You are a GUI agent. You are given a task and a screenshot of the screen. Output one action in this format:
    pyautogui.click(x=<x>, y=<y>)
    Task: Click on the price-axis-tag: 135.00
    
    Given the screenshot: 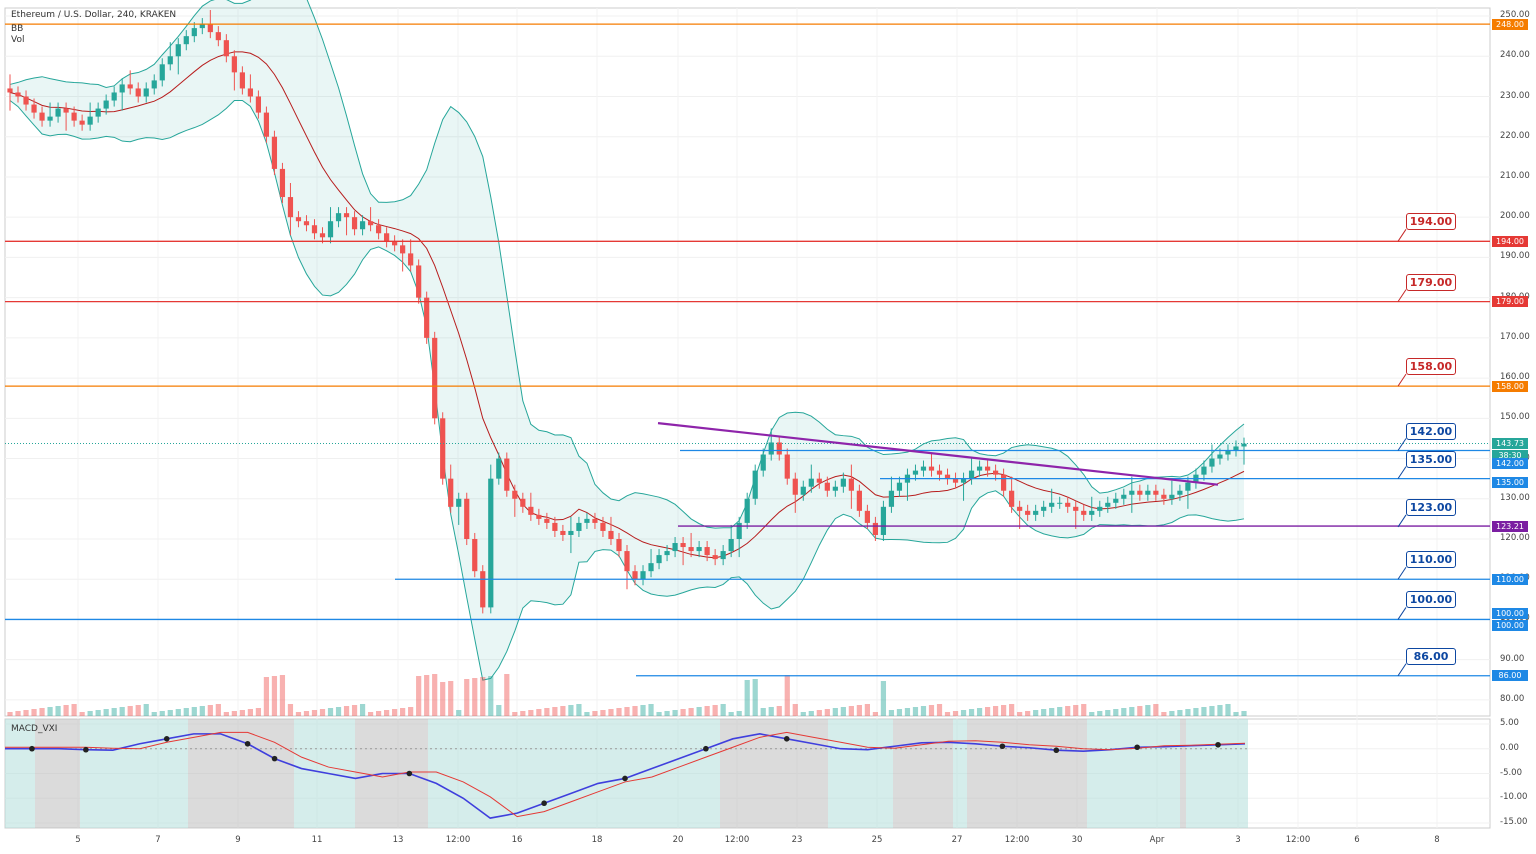 What is the action you would take?
    pyautogui.click(x=1510, y=483)
    